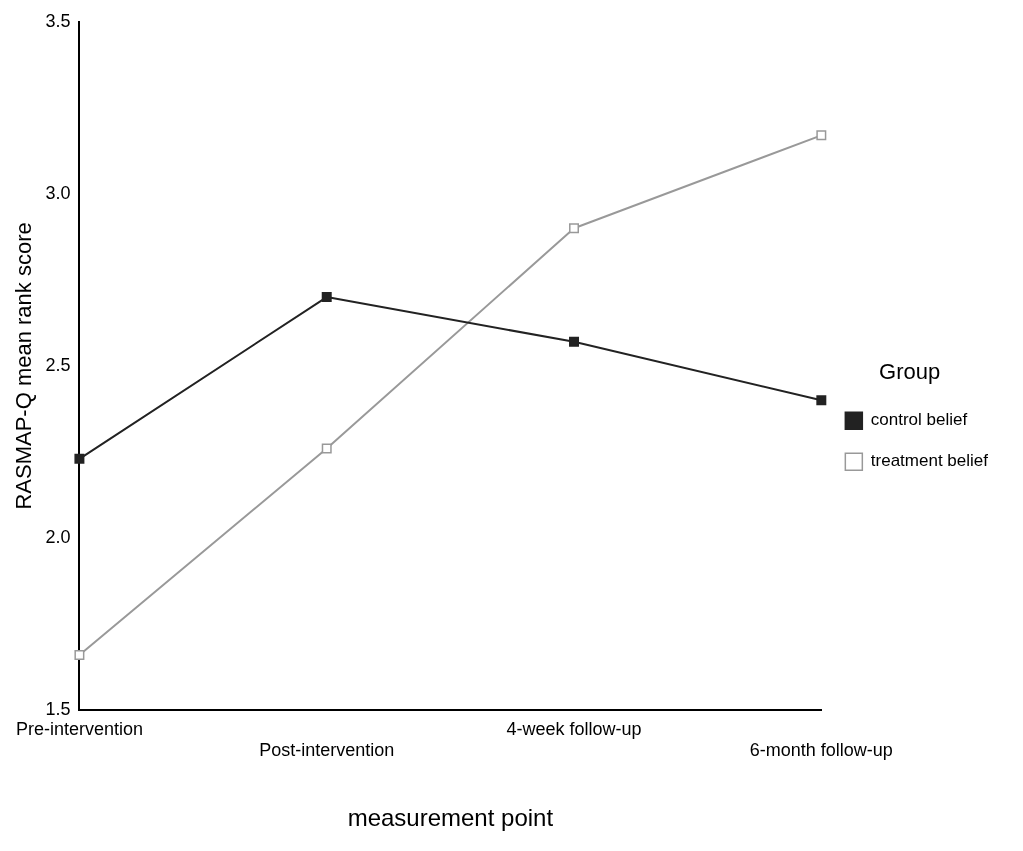 The image size is (1023, 851). Describe the element at coordinates (58, 708) in the screenshot. I see `y-tick-label: 1.5` at that location.